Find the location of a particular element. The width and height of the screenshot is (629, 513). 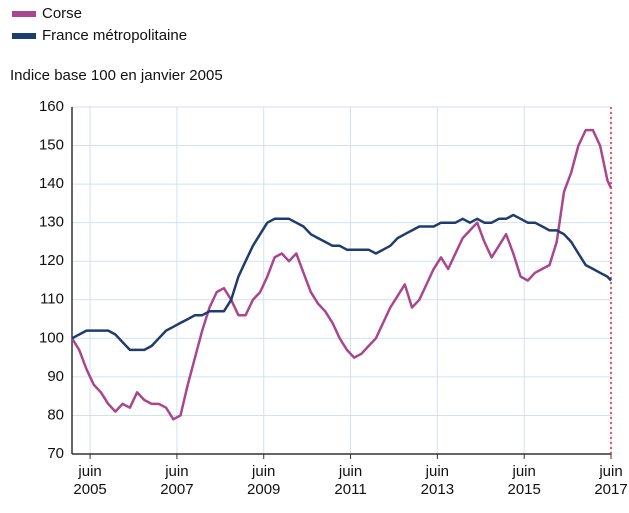

legend-label: France métropolitaine is located at coordinates (114, 35).